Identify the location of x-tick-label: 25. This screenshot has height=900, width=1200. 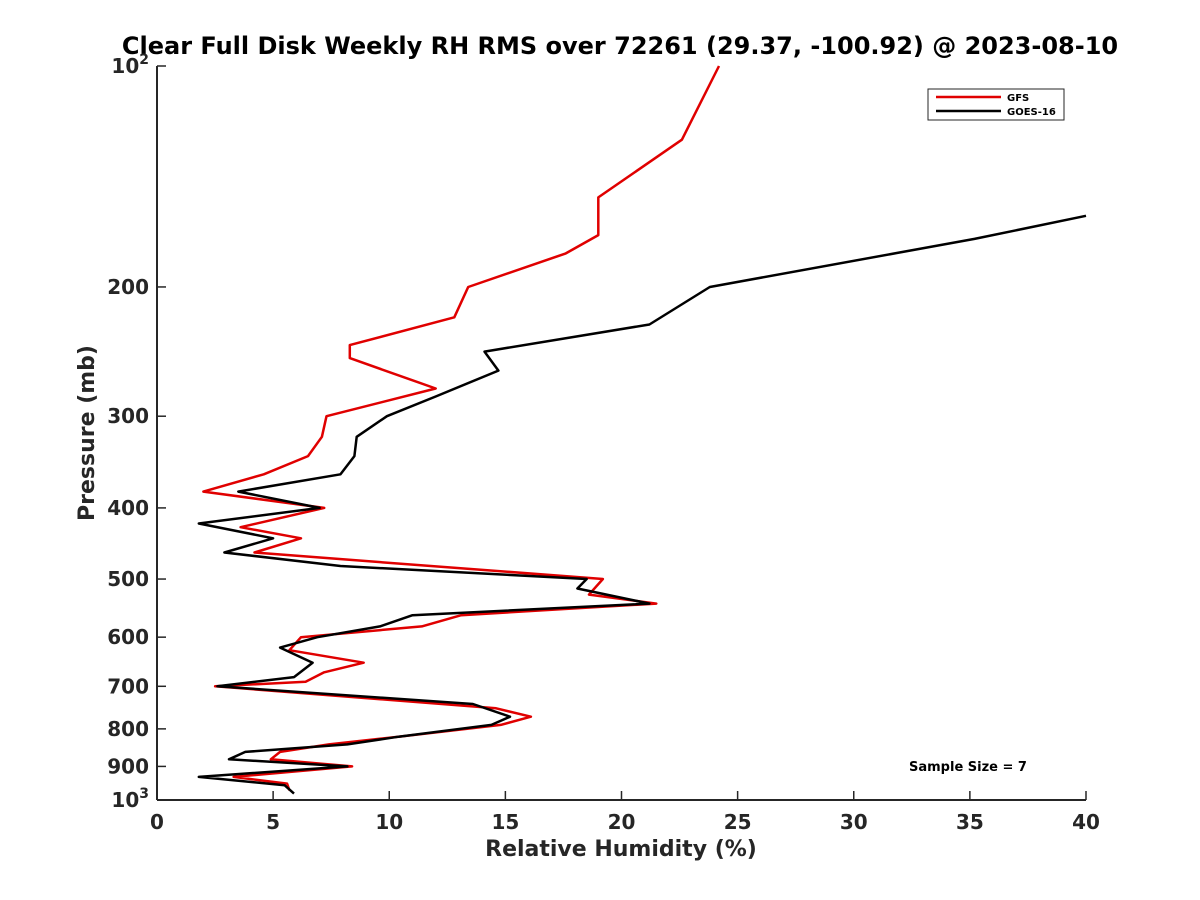
(738, 822).